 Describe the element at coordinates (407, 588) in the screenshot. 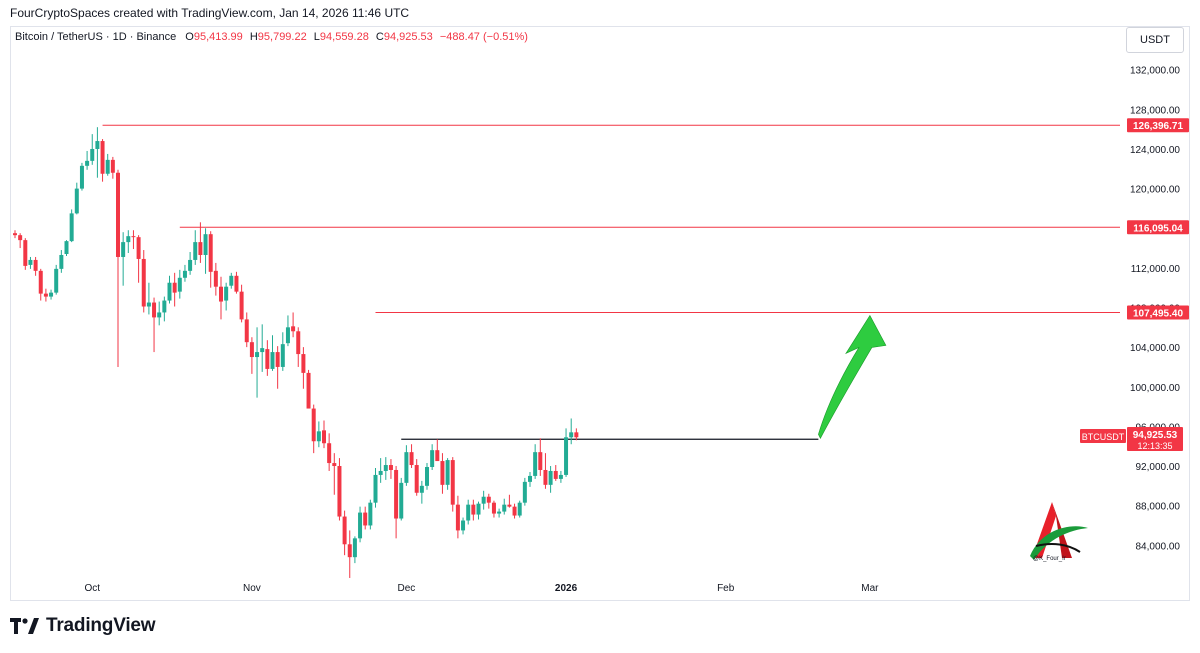

I see `time-tick-label: Dec` at that location.